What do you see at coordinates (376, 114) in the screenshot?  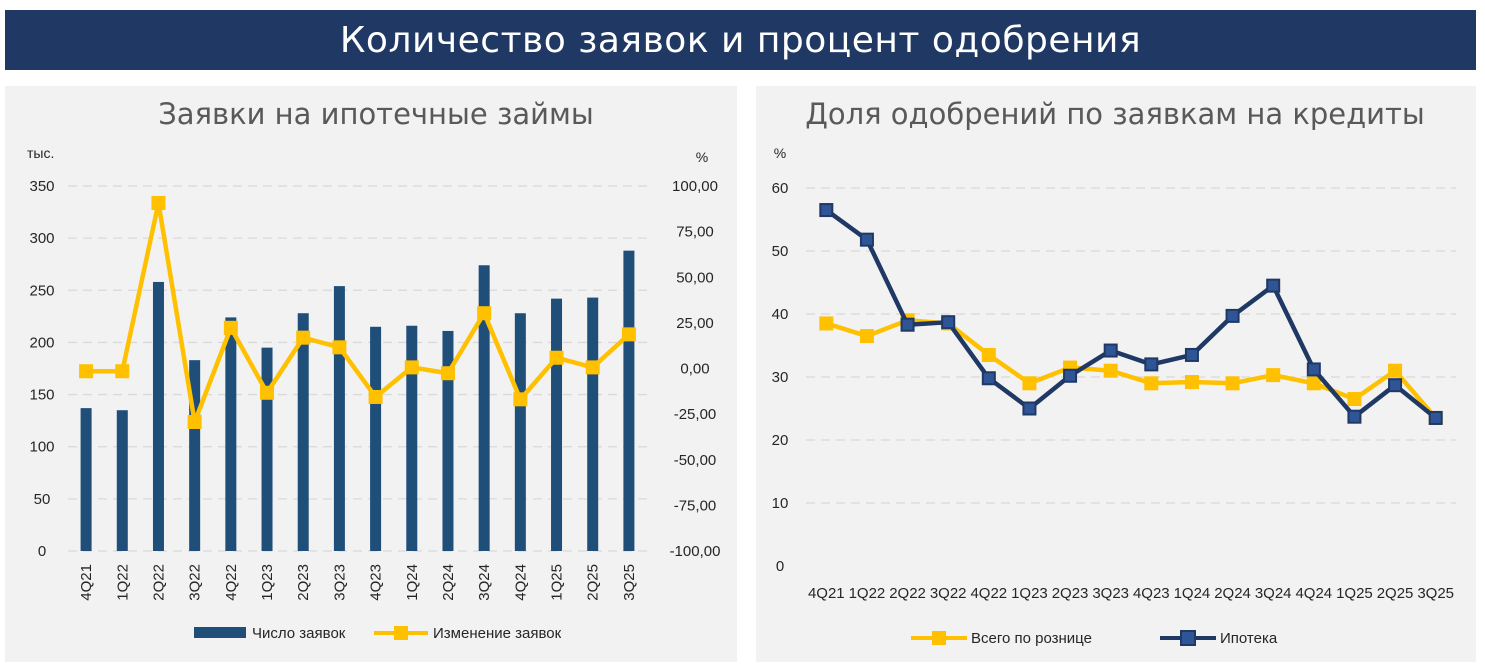 I see `chart-title: Заявки на ипотечные займы` at bounding box center [376, 114].